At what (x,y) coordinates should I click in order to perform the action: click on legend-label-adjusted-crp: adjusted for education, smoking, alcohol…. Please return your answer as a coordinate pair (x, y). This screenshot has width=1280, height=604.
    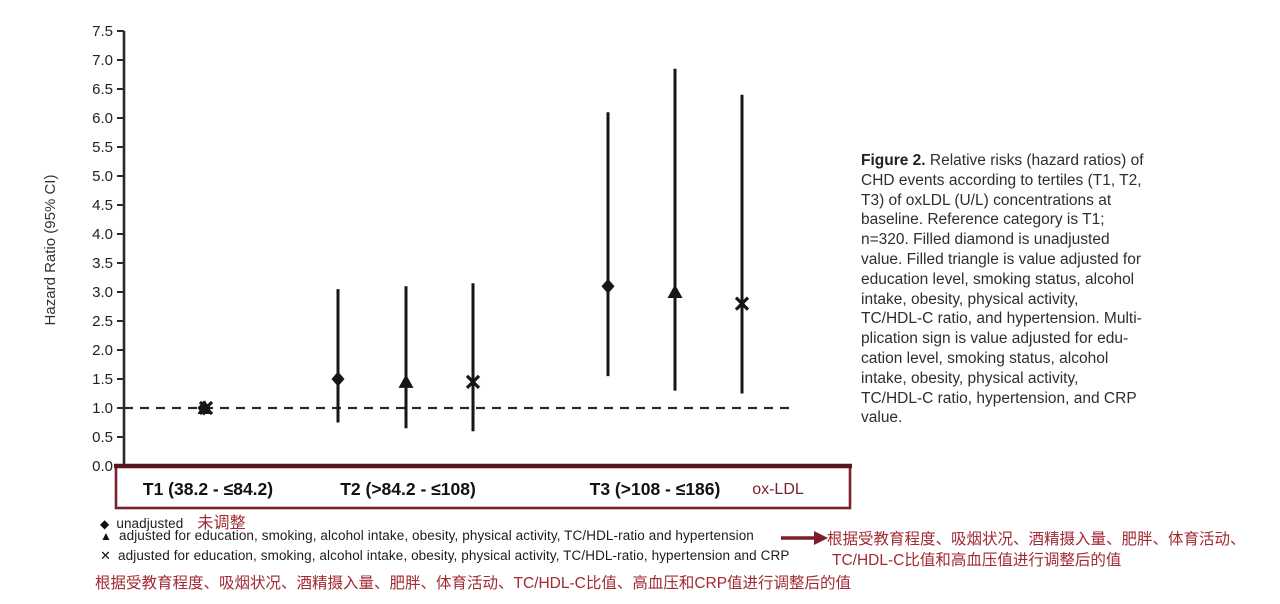
    Looking at the image, I should click on (454, 555).